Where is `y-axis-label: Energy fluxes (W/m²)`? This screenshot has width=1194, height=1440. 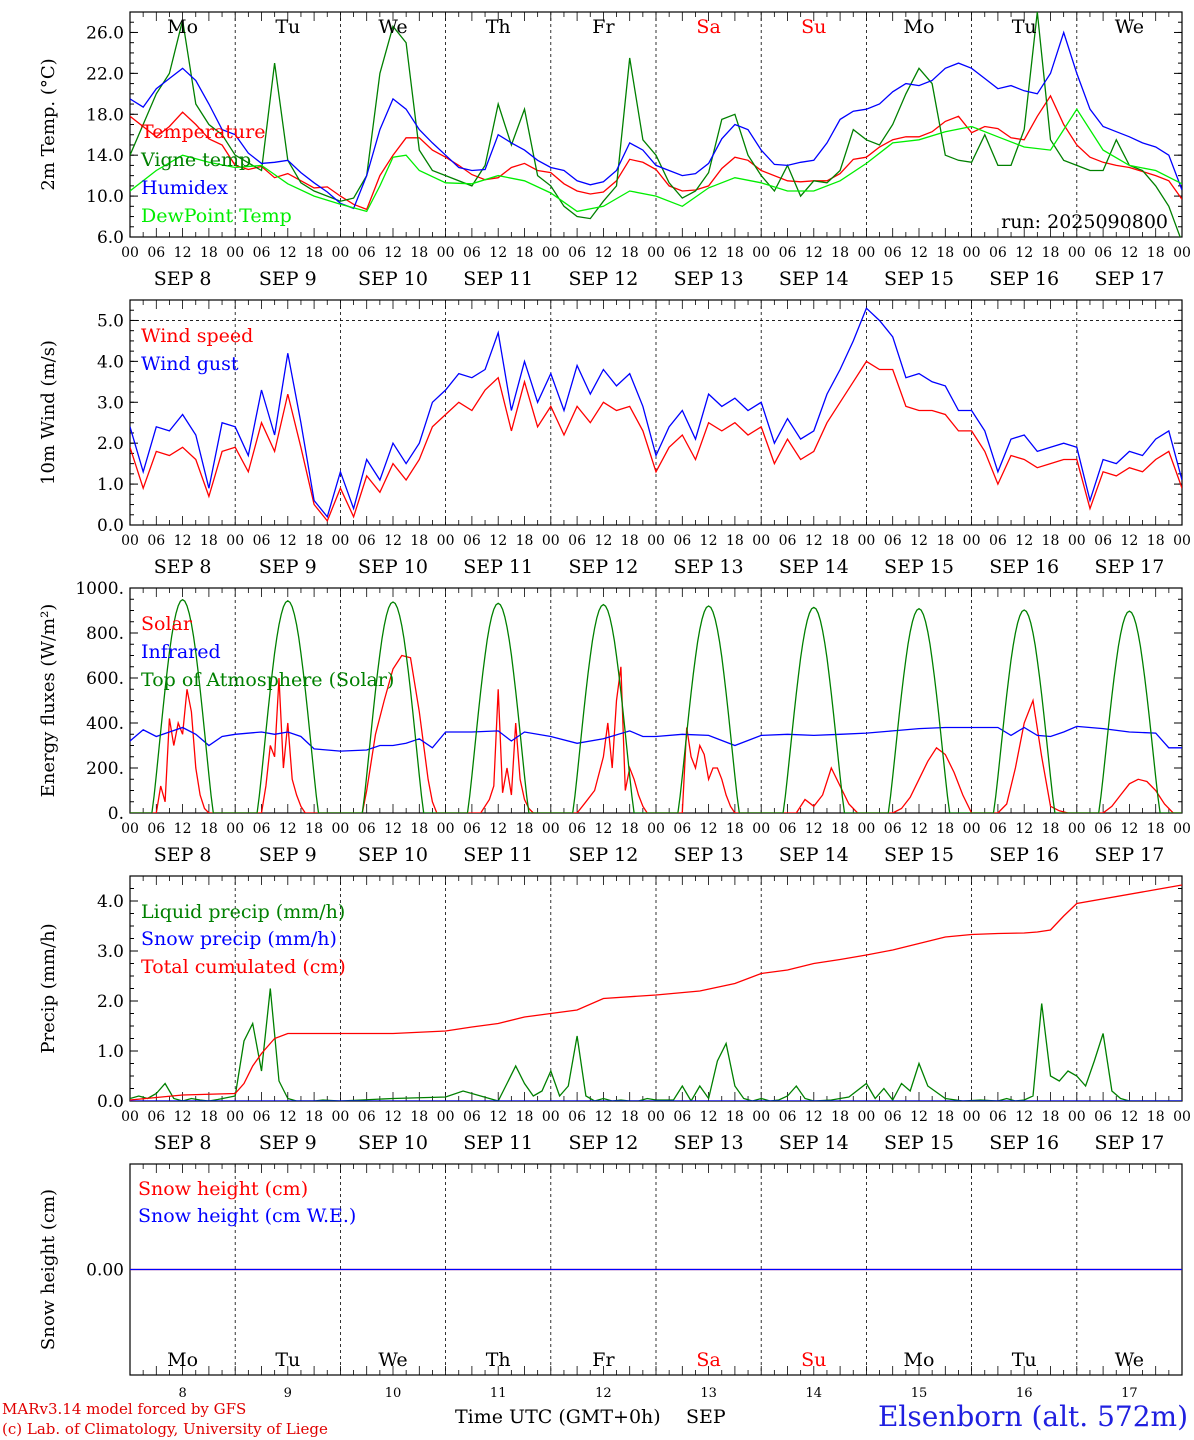 y-axis-label: Energy fluxes (W/m²) is located at coordinates (48, 701).